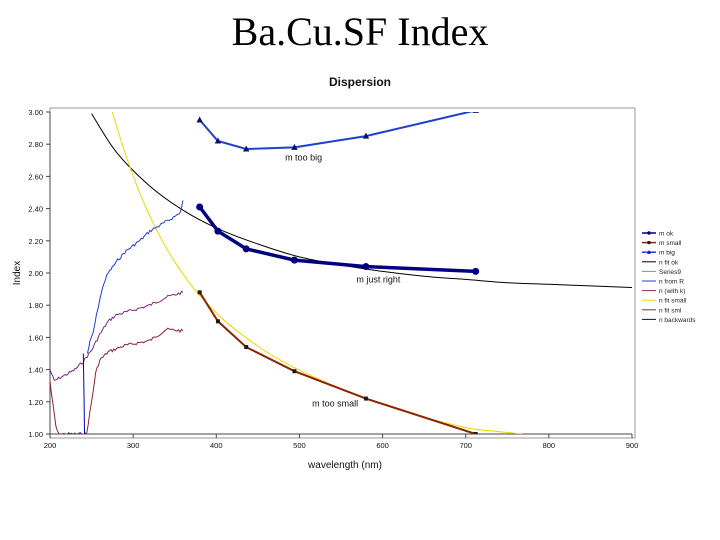 This screenshot has height=540, width=720. Describe the element at coordinates (666, 234) in the screenshot. I see `legend-label: m ok` at that location.